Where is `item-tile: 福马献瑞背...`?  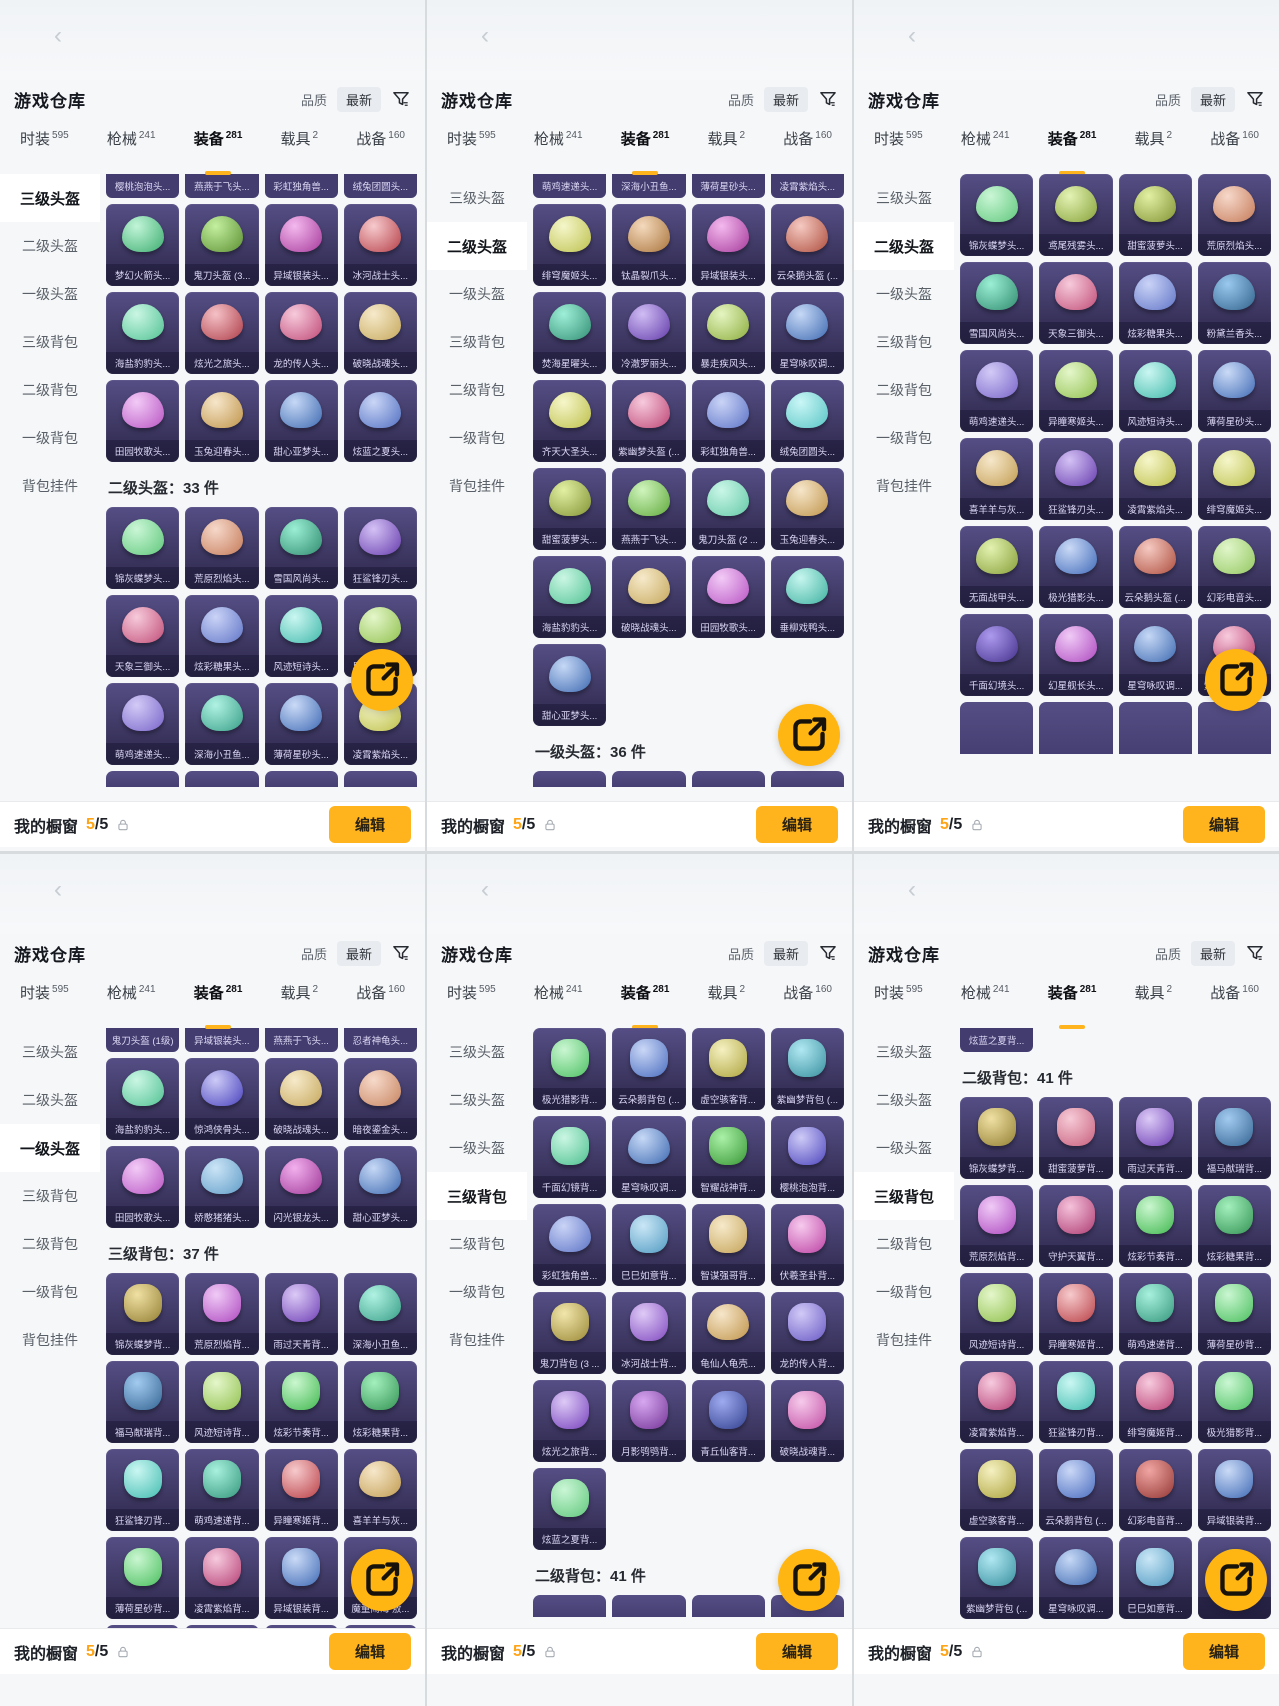 item-tile: 福马献瑞背... is located at coordinates (1234, 1138).